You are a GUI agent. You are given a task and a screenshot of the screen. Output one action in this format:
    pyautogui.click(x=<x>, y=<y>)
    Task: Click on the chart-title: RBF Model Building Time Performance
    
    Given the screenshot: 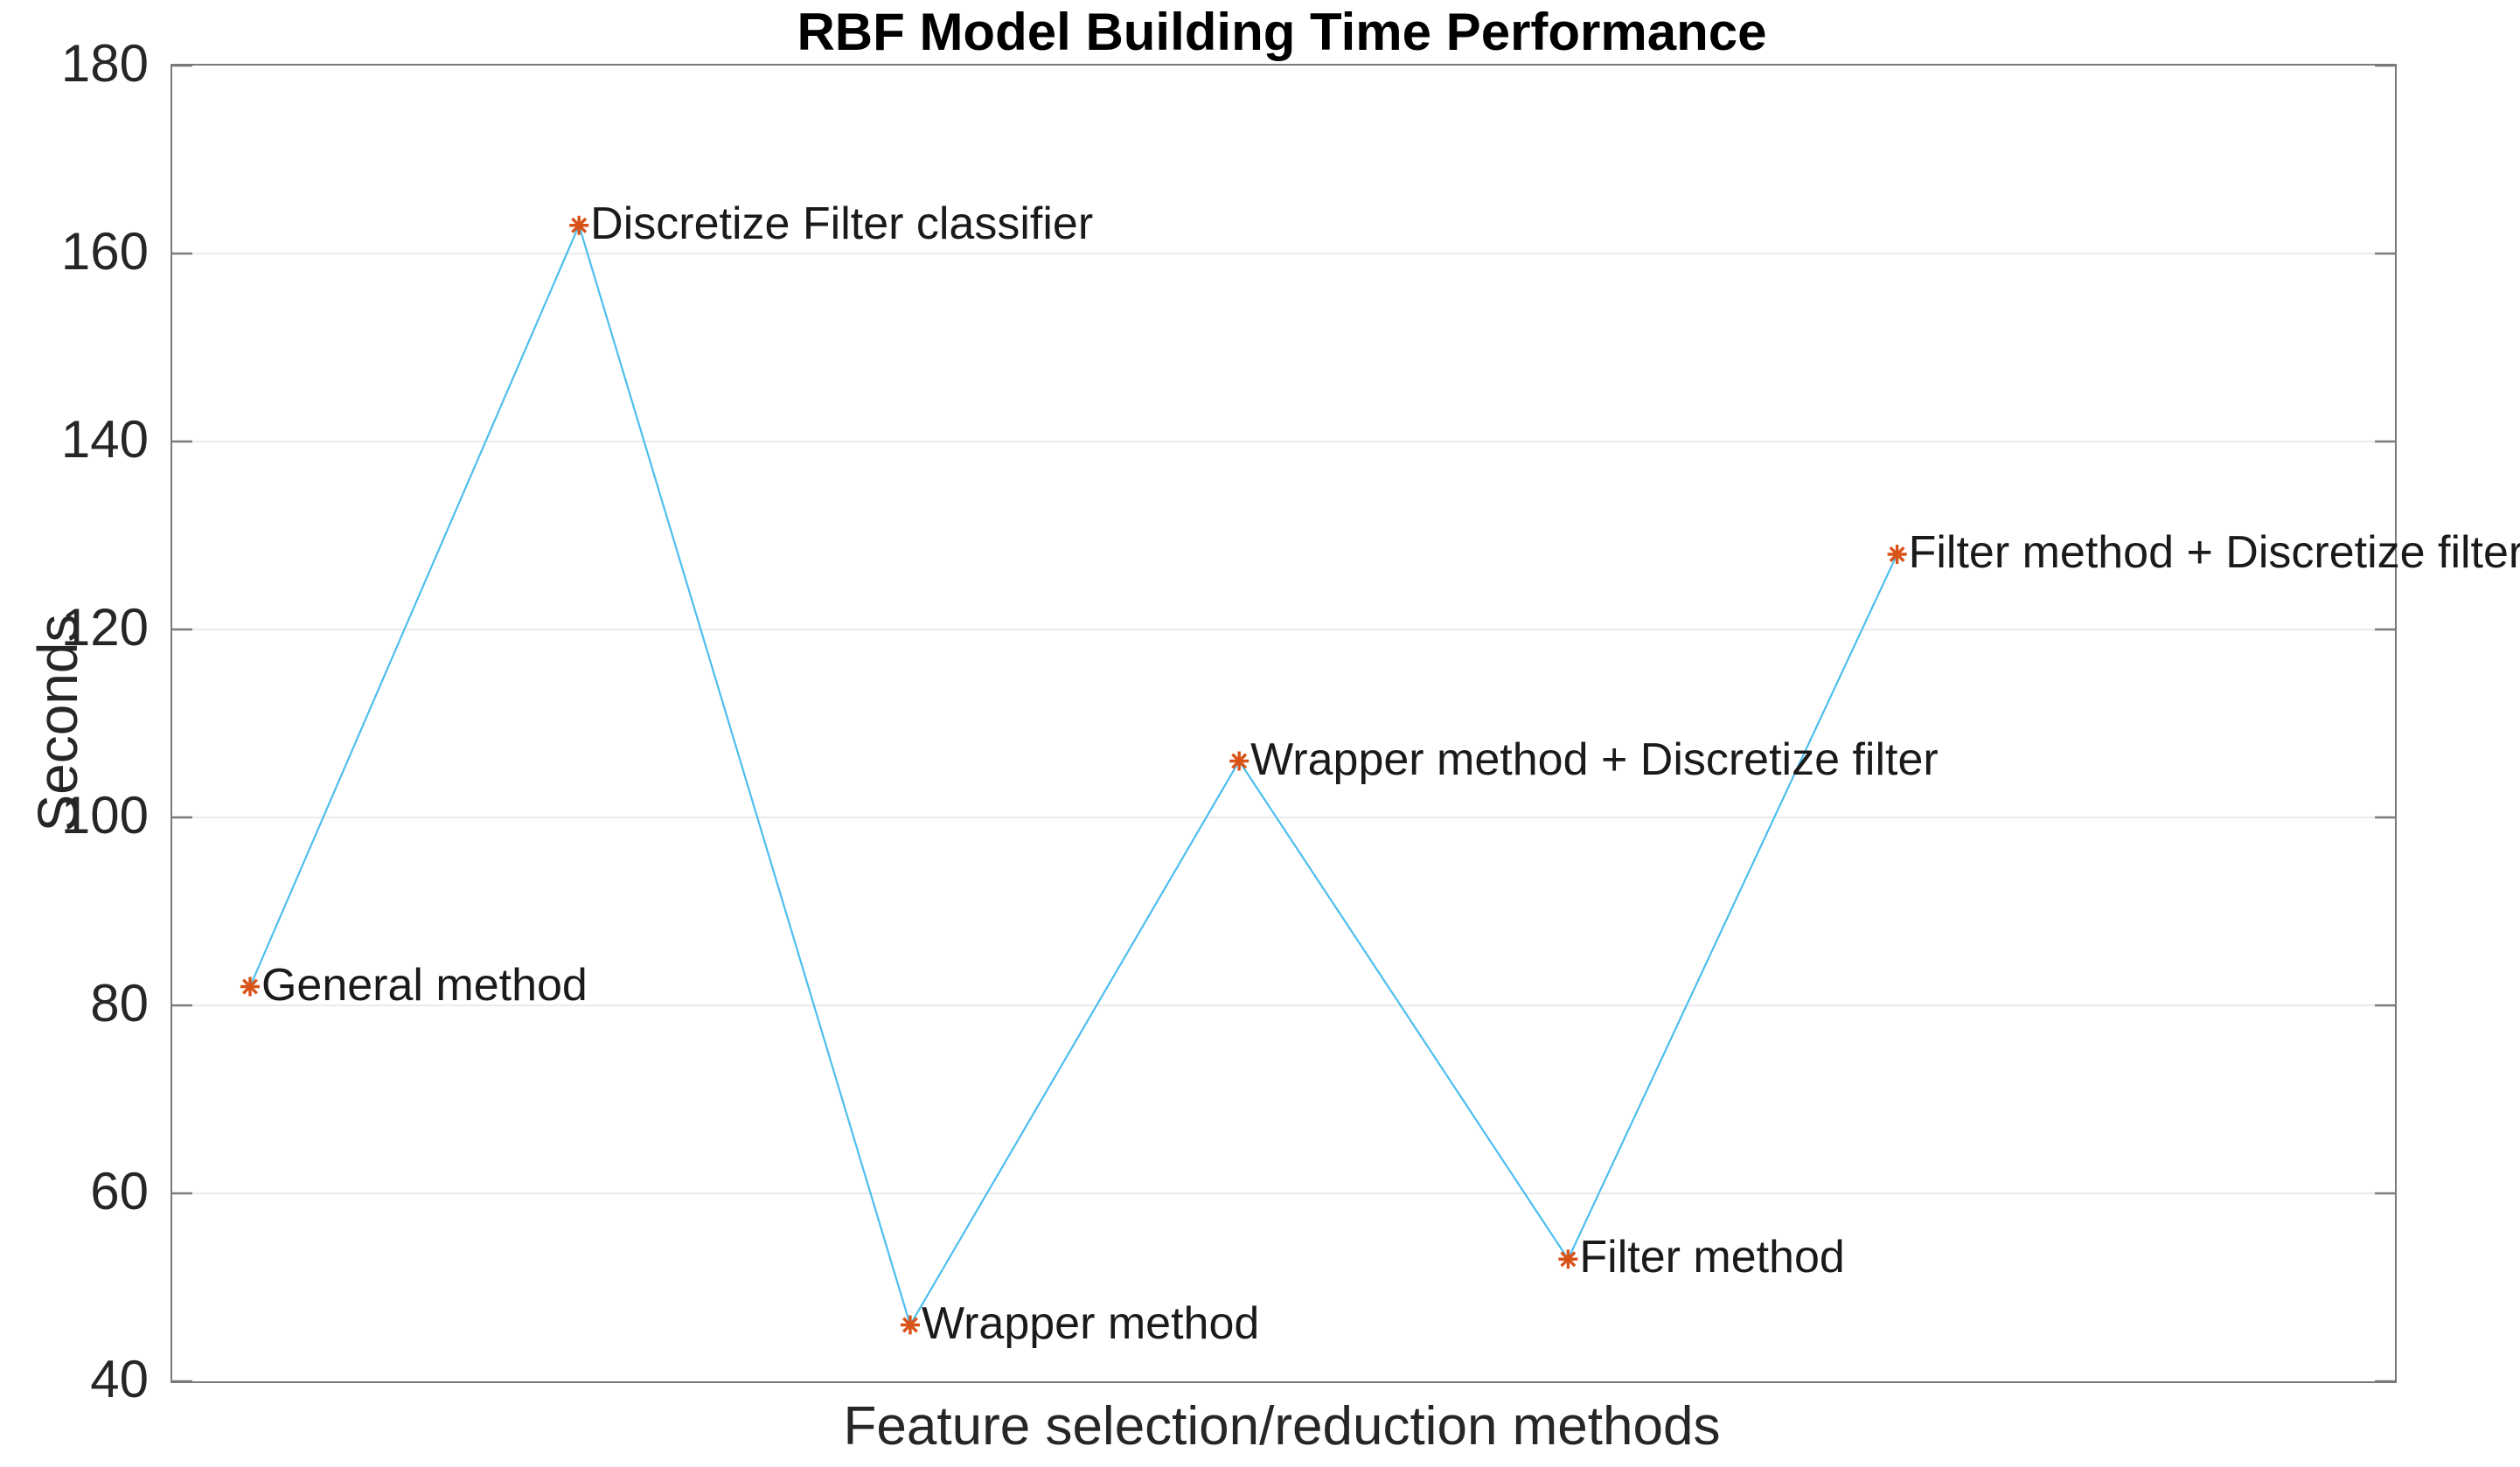 What is the action you would take?
    pyautogui.click(x=1282, y=32)
    